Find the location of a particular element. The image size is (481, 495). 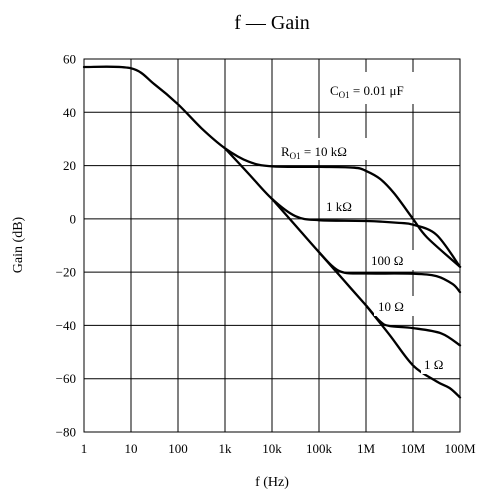

series-label: 10 Ω is located at coordinates (391, 306).